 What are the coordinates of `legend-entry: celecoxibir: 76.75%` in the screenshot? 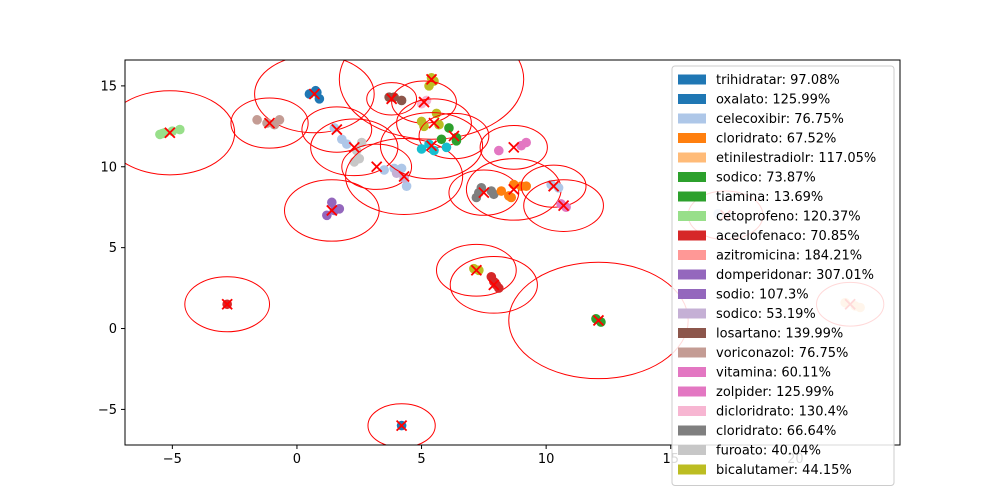 It's located at (761, 119).